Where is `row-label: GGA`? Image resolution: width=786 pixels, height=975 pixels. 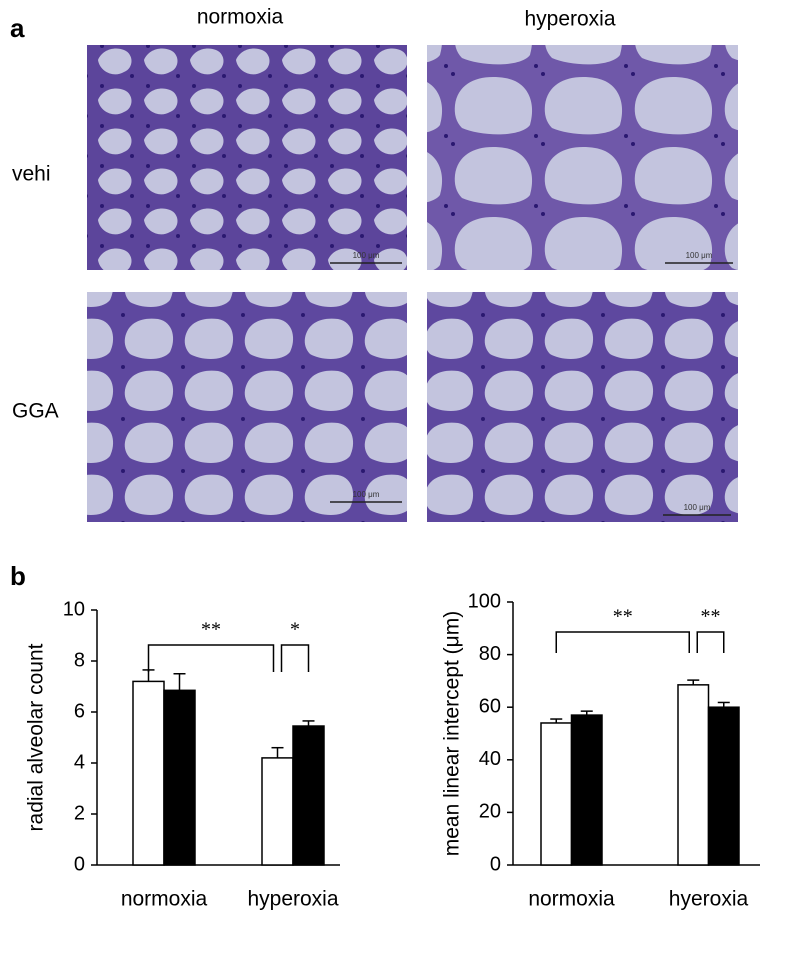 row-label: GGA is located at coordinates (35, 411).